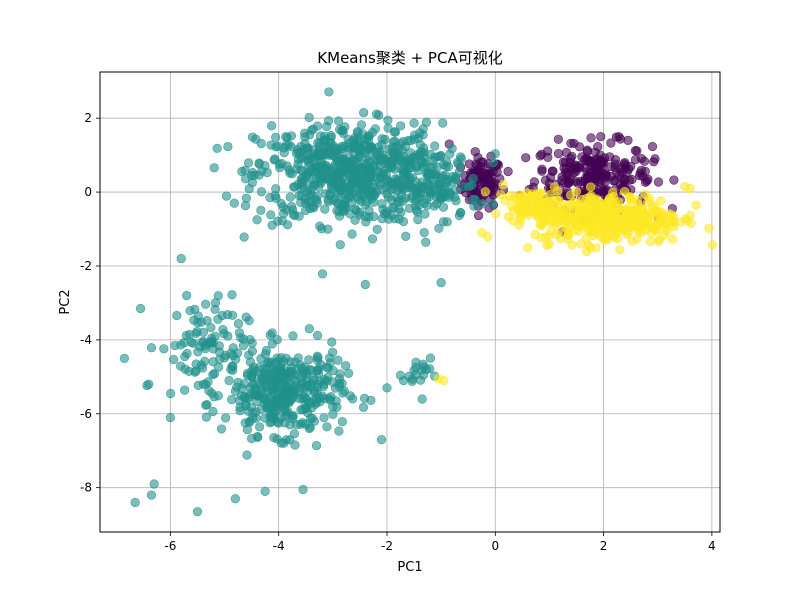 The width and height of the screenshot is (800, 600). What do you see at coordinates (88, 118) in the screenshot?
I see `y-tick-label: 2` at bounding box center [88, 118].